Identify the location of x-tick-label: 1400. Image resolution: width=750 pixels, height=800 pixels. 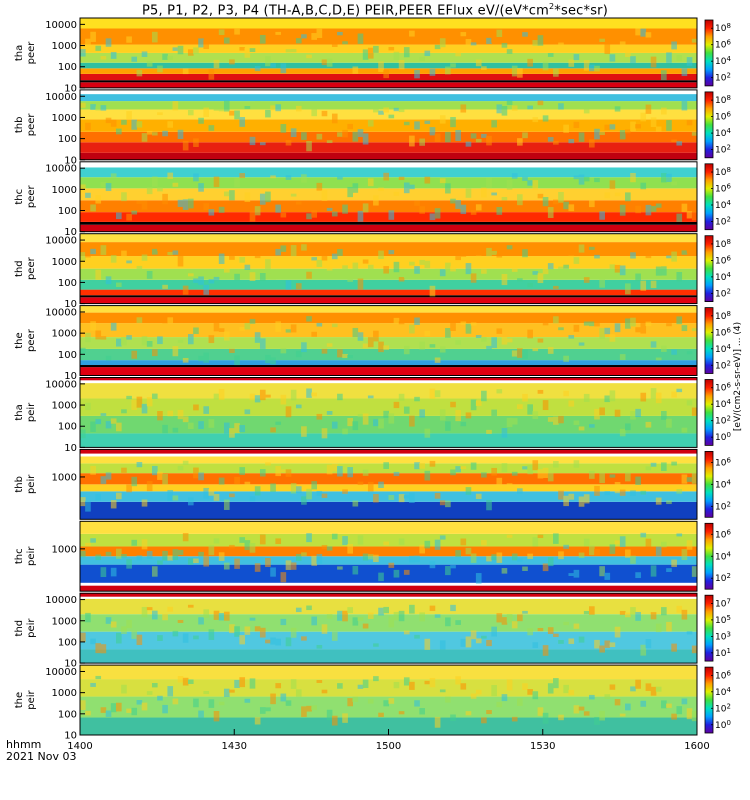
(79, 746).